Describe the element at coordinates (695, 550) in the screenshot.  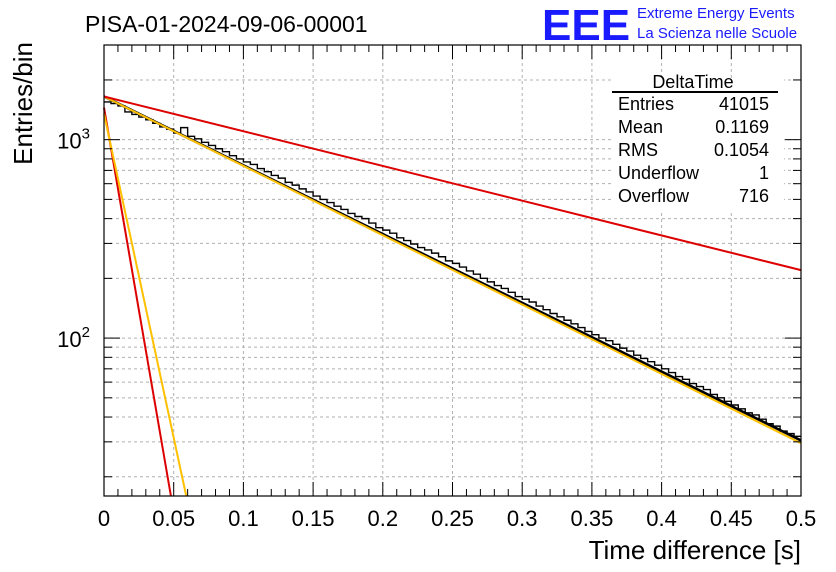
I see `x-axis-title: Time difference [s]` at that location.